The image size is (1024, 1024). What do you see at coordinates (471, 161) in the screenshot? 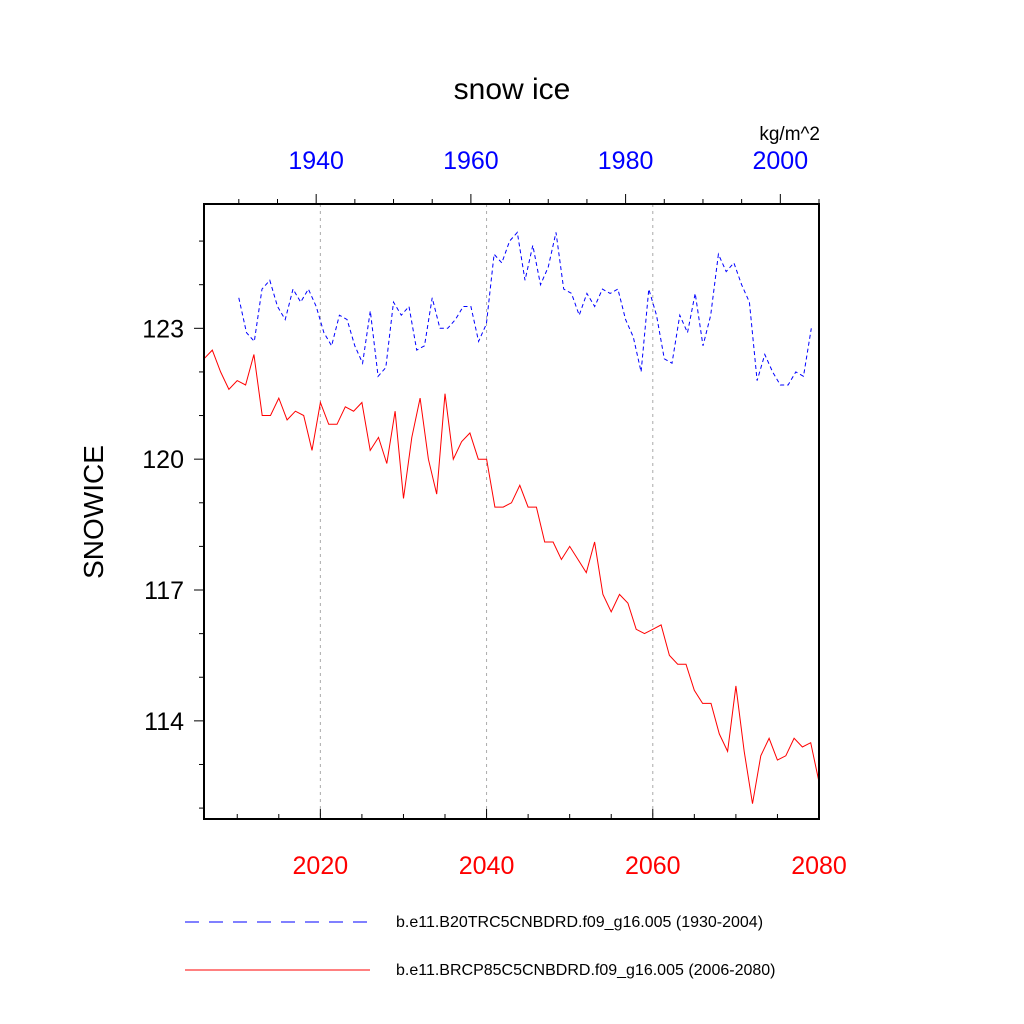
I see `top-tick-label: 1960` at bounding box center [471, 161].